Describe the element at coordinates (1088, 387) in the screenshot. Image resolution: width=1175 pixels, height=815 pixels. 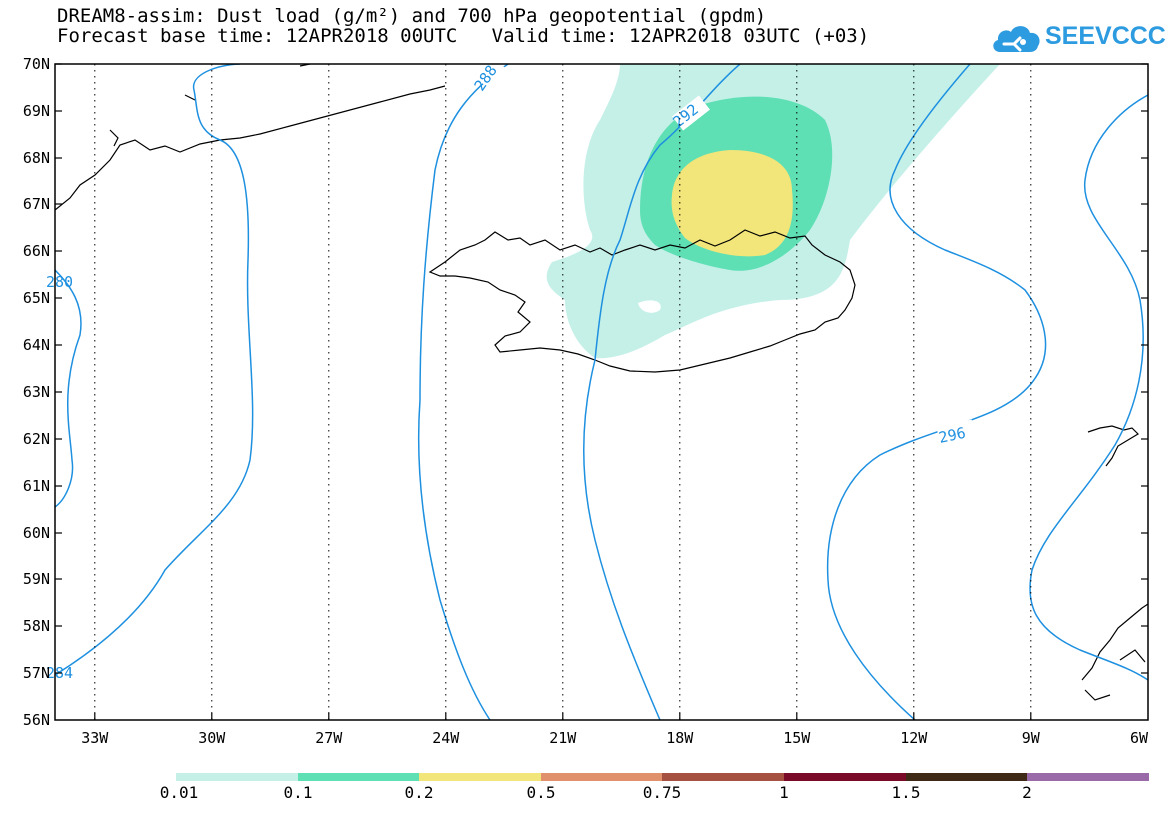
I see `contour-east` at that location.